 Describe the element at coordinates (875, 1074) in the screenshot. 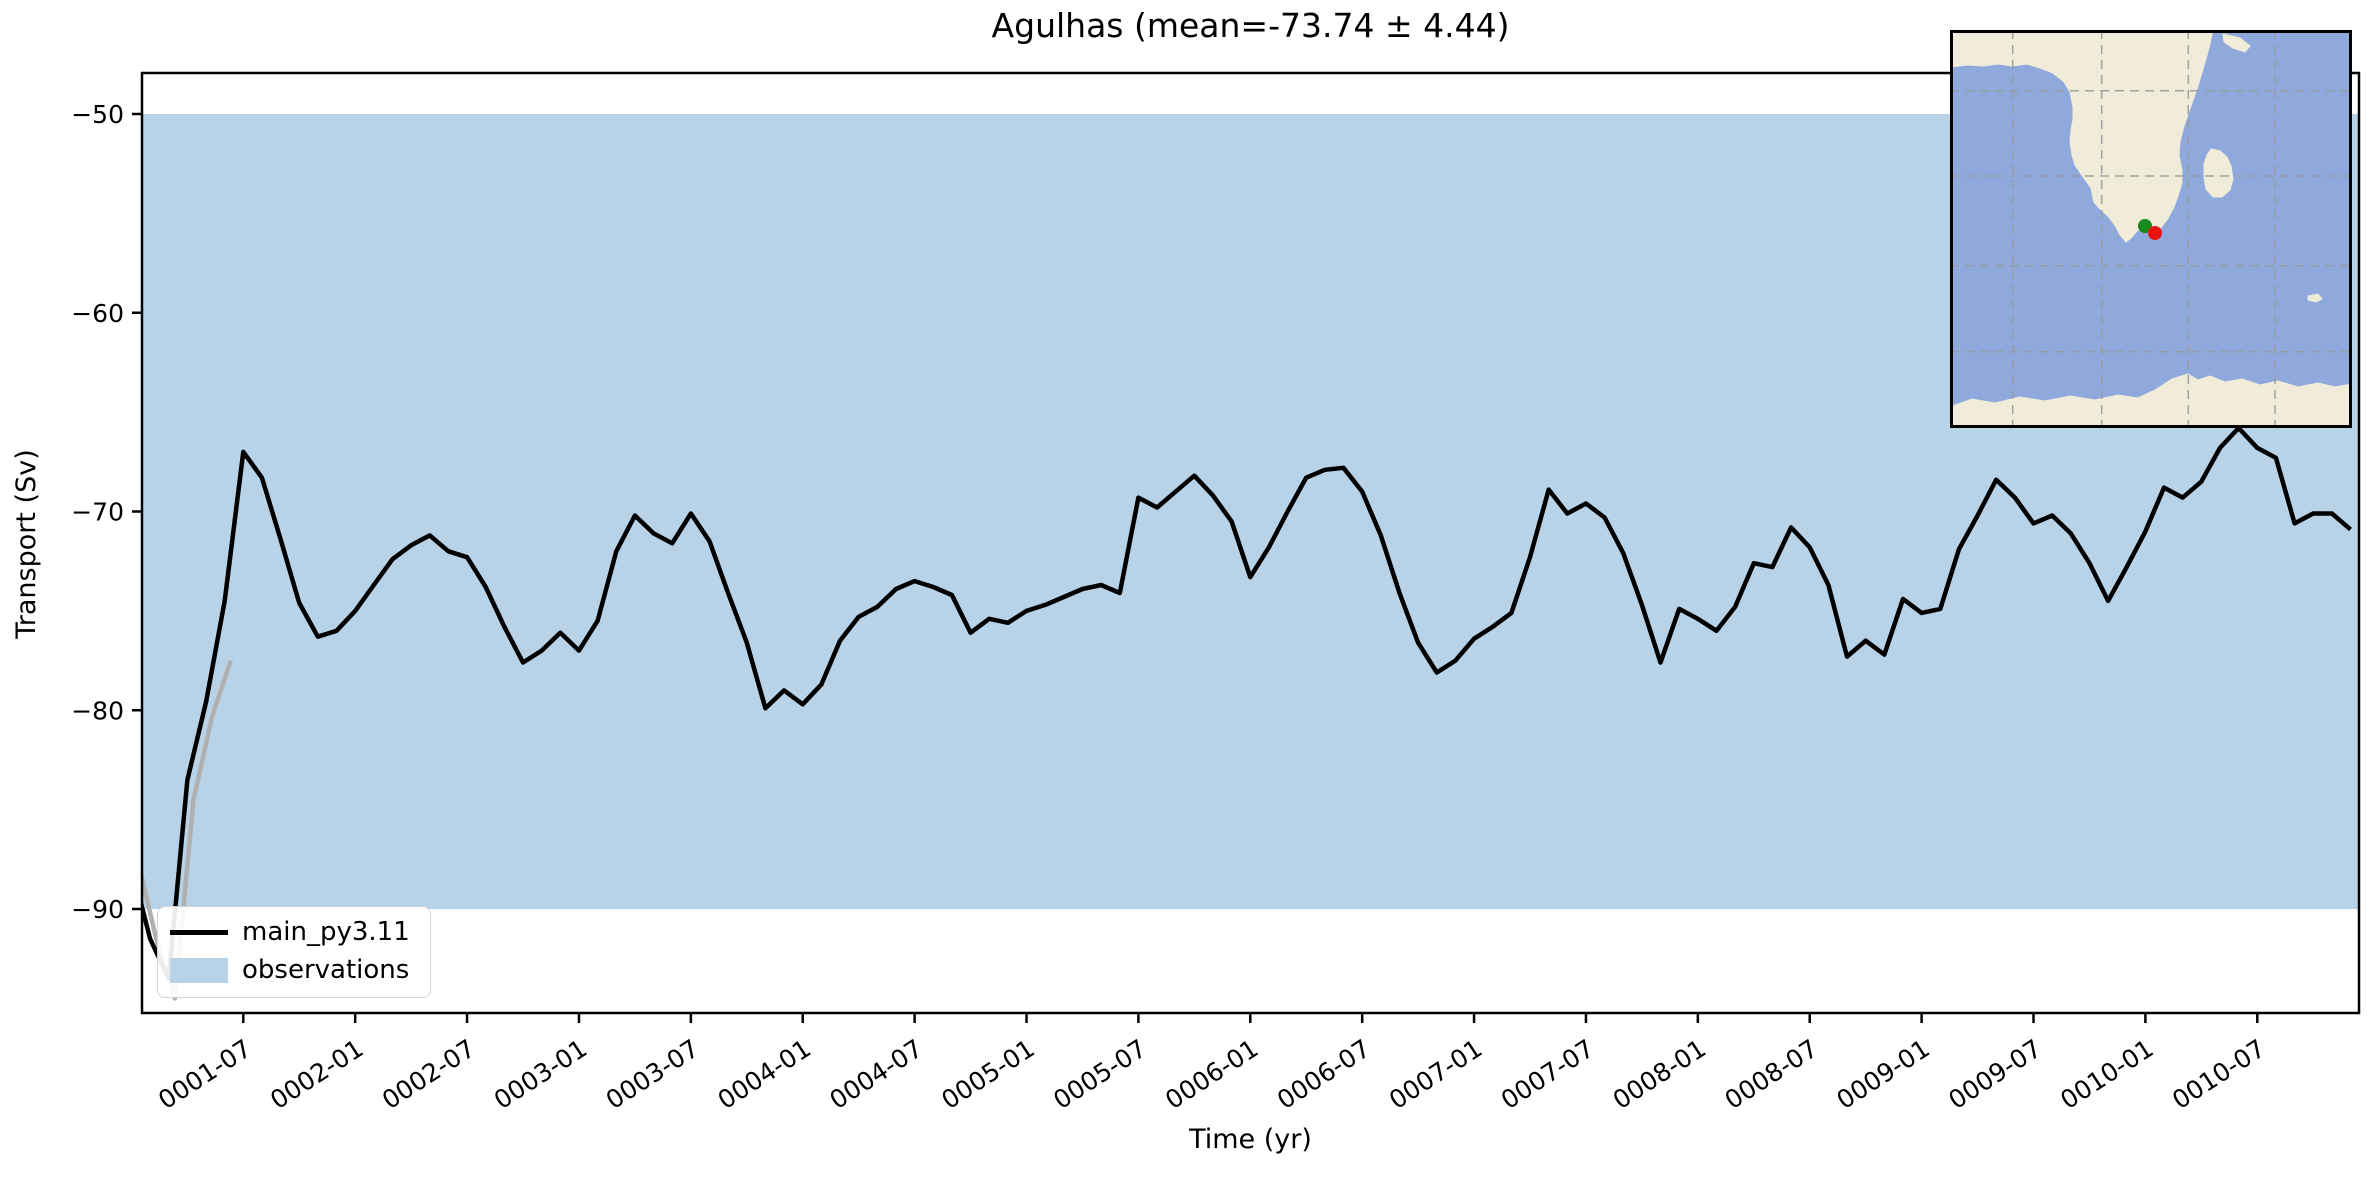

I see `x-tick-label: 0004-07` at that location.